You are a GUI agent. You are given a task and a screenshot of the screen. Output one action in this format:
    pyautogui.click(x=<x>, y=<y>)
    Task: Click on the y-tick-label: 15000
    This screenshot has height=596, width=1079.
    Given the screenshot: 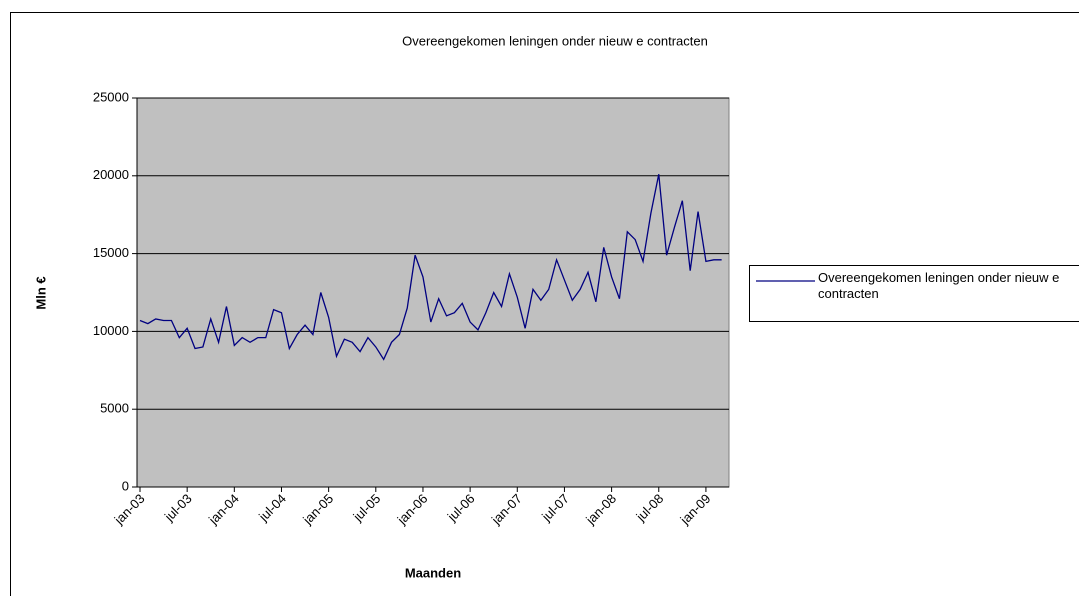 What is the action you would take?
    pyautogui.click(x=111, y=252)
    